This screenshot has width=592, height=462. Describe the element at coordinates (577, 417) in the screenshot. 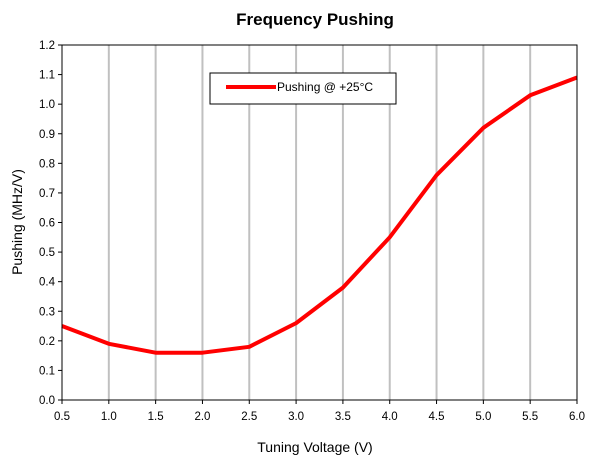

I see `x-tick-label: 6.0` at that location.